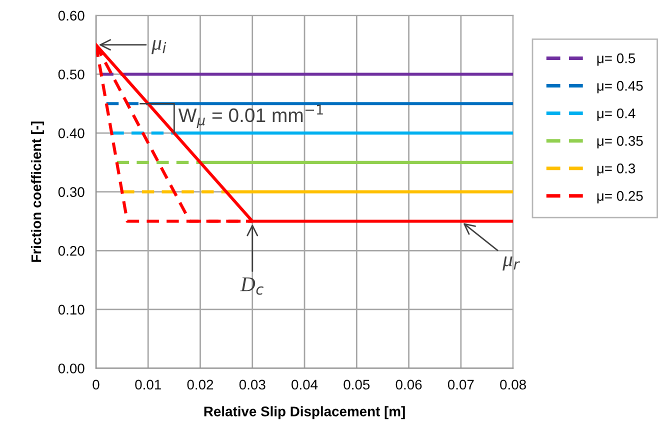 The image size is (662, 441). What do you see at coordinates (250, 116) in the screenshot?
I see `annotation: W$_{μ}$ = 0.01 mm$^{−1}$` at bounding box center [250, 116].